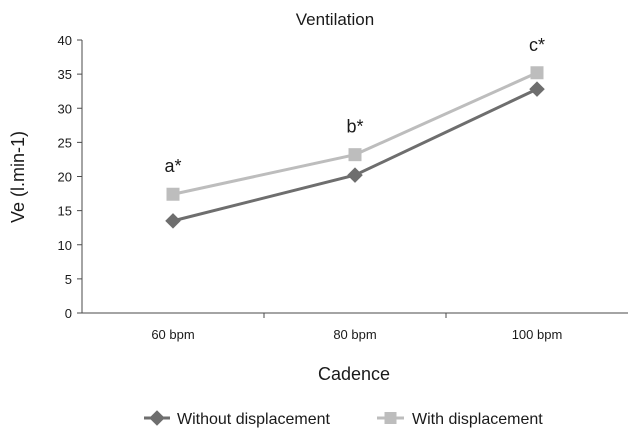  I want to click on annotation-label: b*, so click(354, 127).